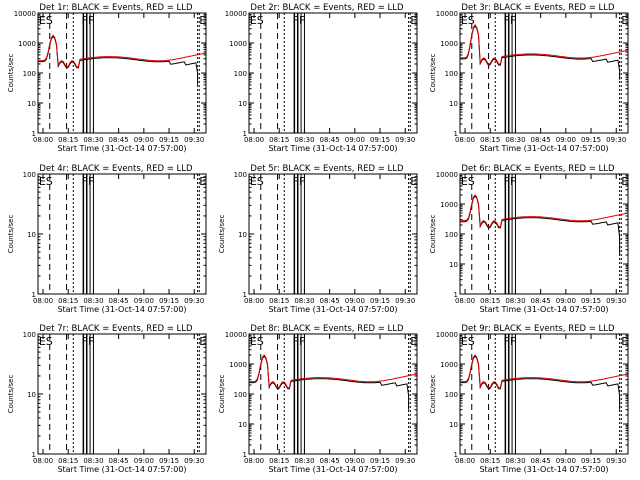 This screenshot has width=640, height=480. I want to click on panel-title: Det 8r: BLACK = Events, RED = LLD, so click(327, 329).